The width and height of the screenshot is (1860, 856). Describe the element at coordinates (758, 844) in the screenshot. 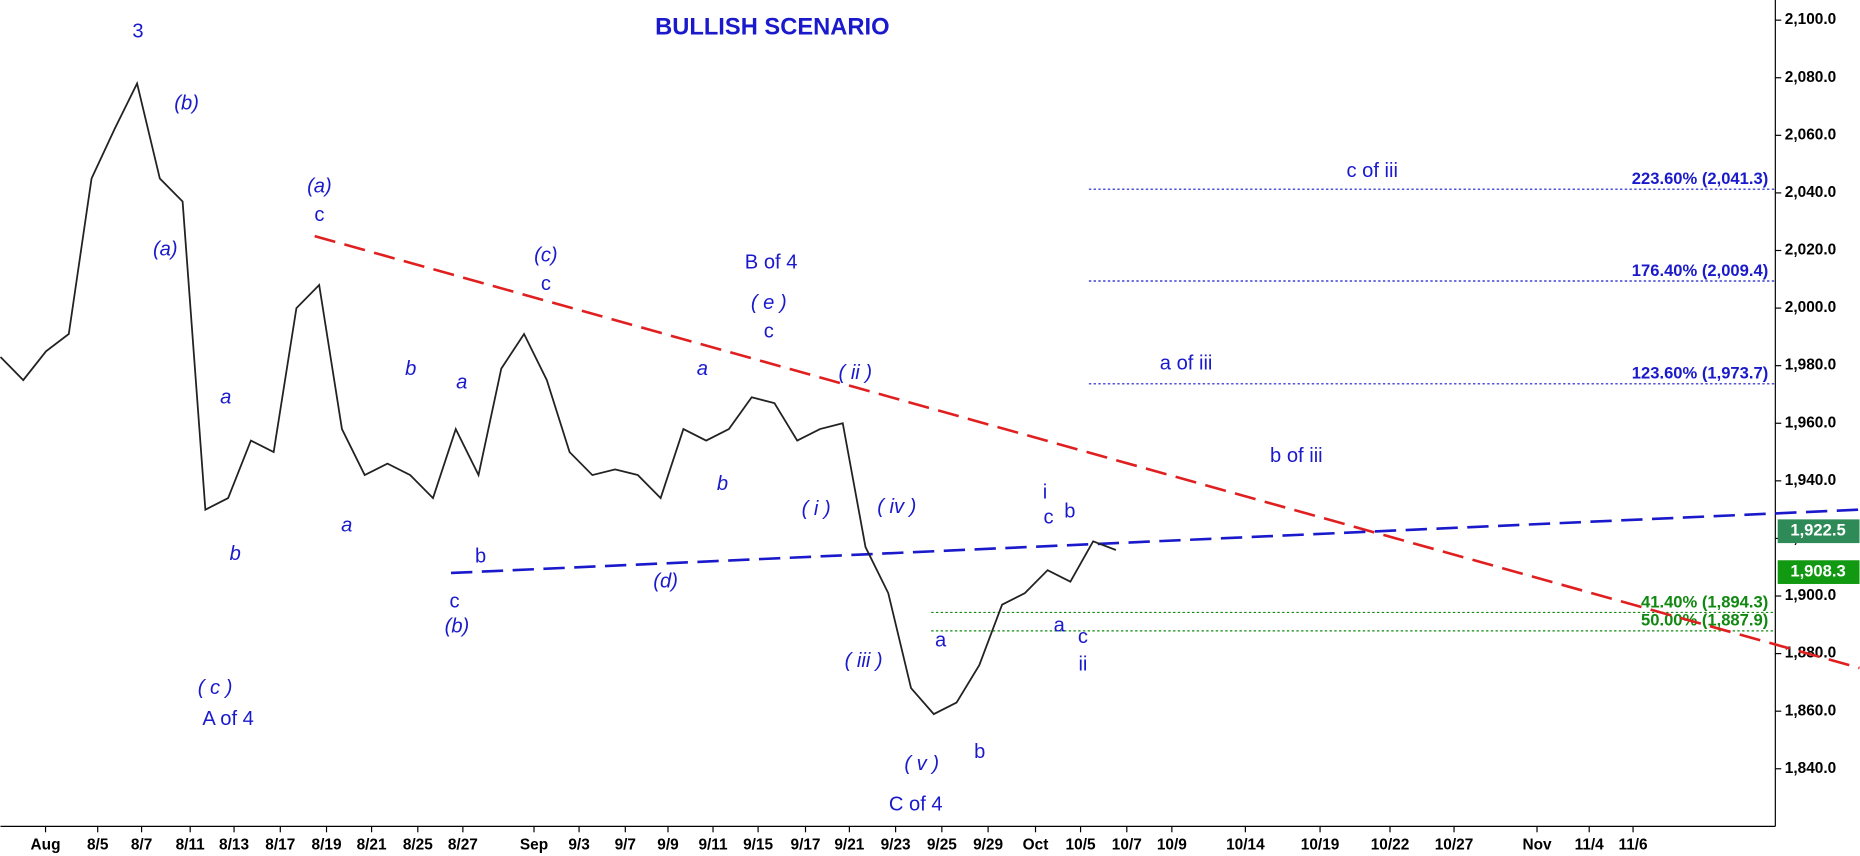

I see `x-tick-label: 9/15` at that location.